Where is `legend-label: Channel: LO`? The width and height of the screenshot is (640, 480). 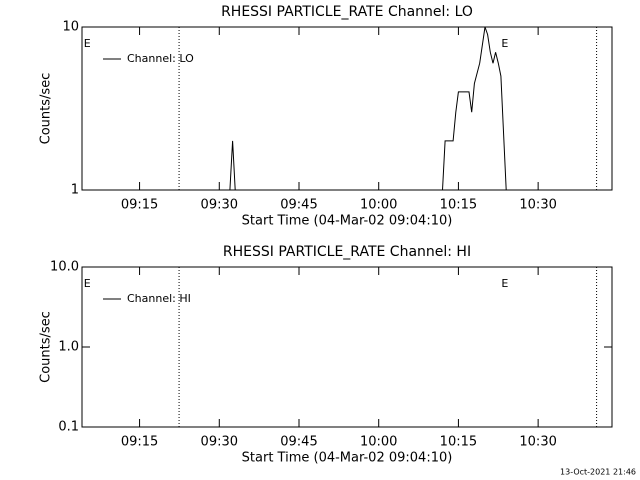 legend-label: Channel: LO is located at coordinates (160, 58).